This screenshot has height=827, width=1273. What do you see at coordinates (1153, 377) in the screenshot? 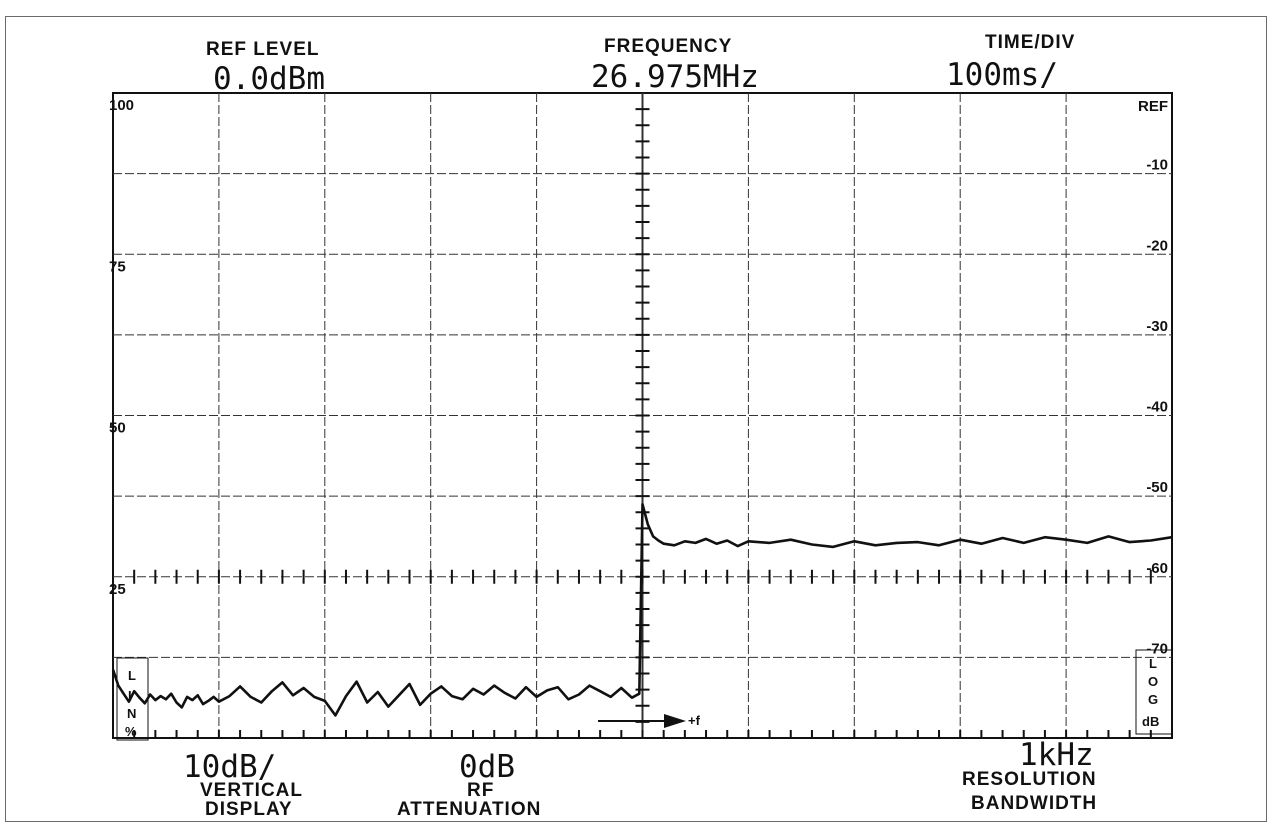
I see `right-axis-ticks: REF -10 -20 -30 -40 -50 -60 -70` at bounding box center [1153, 377].